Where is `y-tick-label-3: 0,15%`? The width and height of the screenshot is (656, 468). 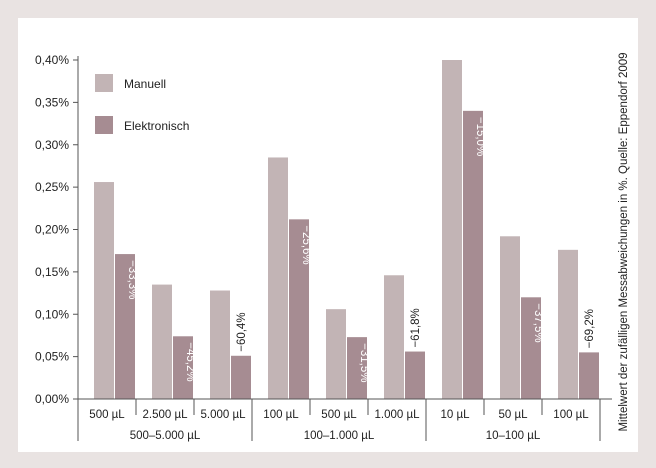 y-tick-label-3: 0,15% is located at coordinates (52, 272).